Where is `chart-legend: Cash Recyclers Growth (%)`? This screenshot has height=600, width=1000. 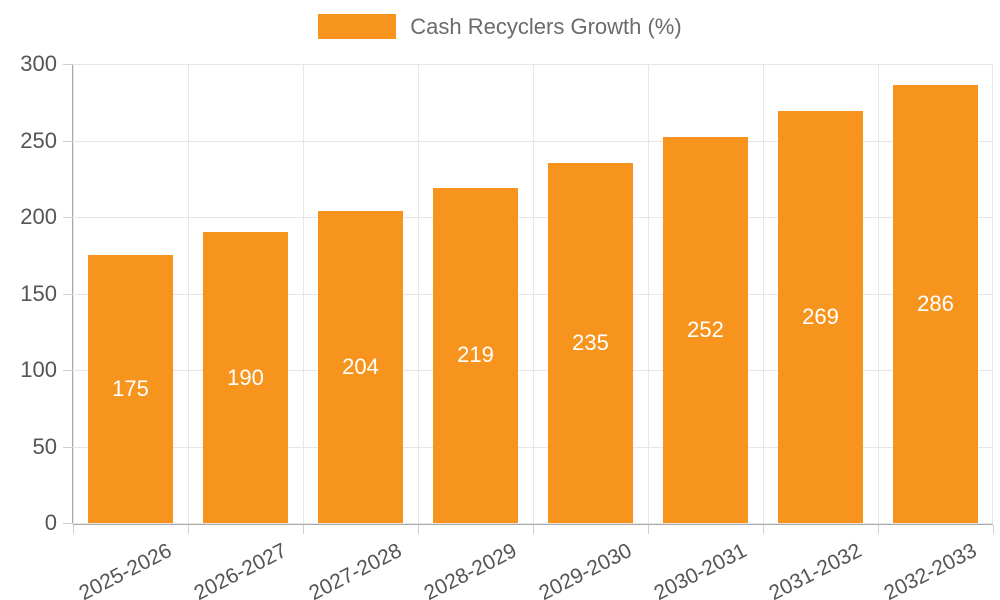 chart-legend: Cash Recyclers Growth (%) is located at coordinates (500, 26).